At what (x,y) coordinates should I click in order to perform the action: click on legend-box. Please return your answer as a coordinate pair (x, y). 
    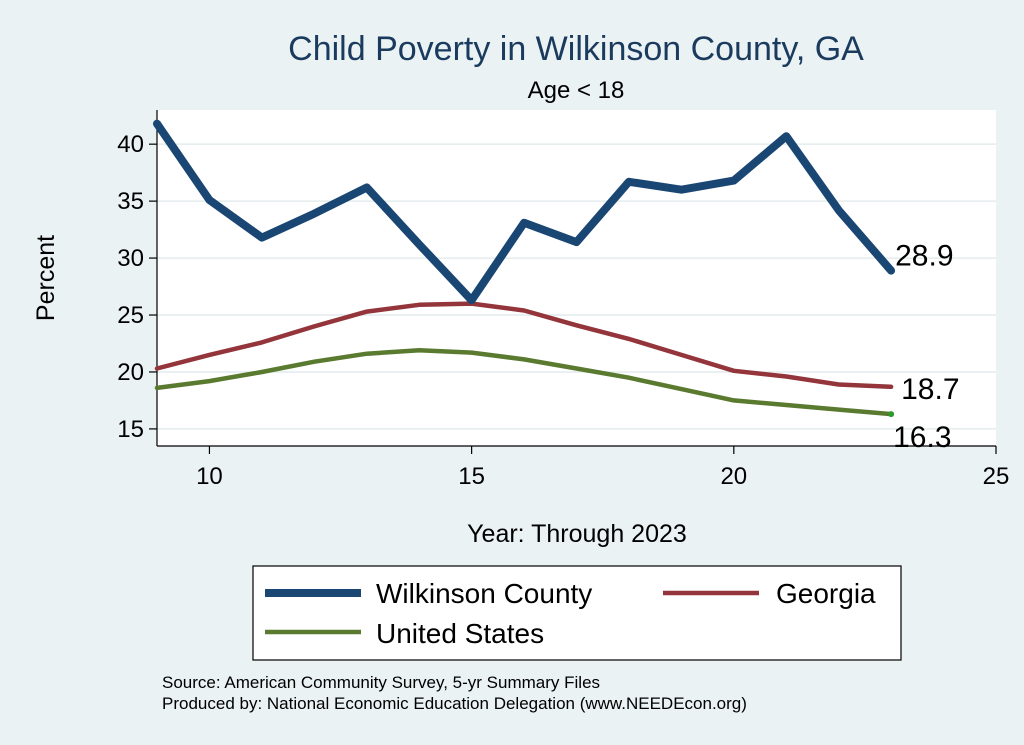
    Looking at the image, I should click on (577, 613).